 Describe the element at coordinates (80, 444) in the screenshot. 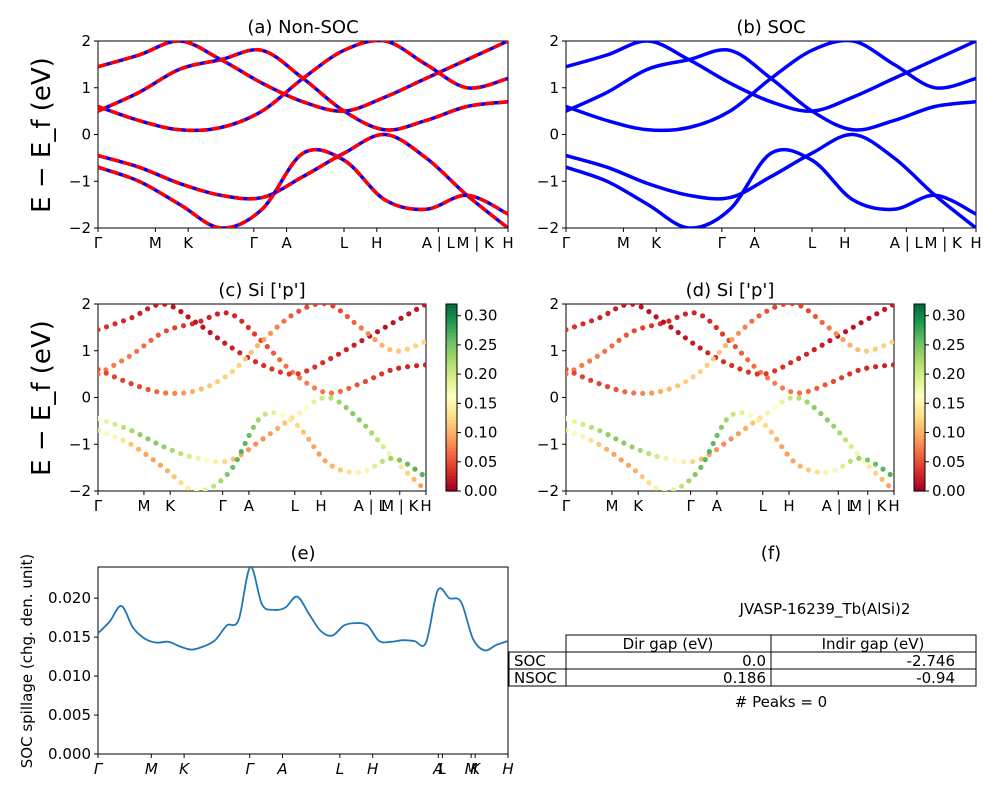

I see `y-tick-label: −1` at that location.